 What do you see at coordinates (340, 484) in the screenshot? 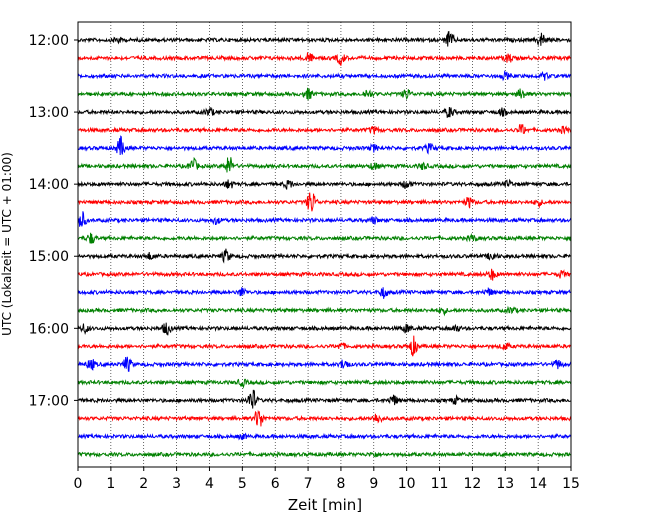
I see `x-tick-label: 8` at bounding box center [340, 484].